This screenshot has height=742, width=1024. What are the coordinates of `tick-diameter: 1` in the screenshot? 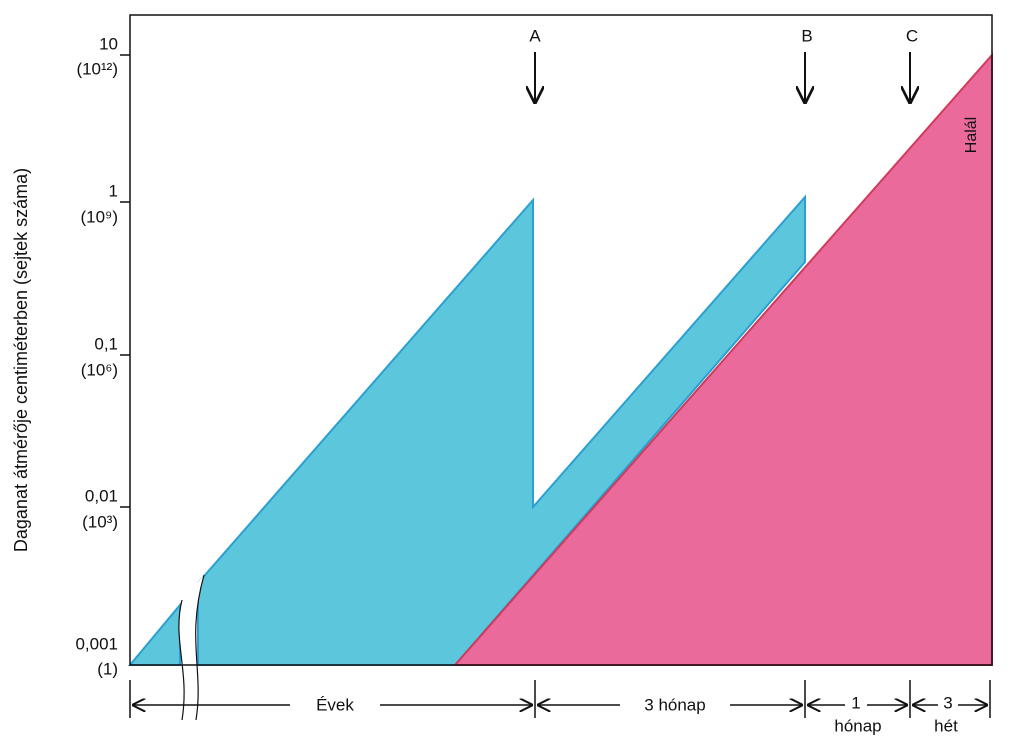 It's located at (113, 190).